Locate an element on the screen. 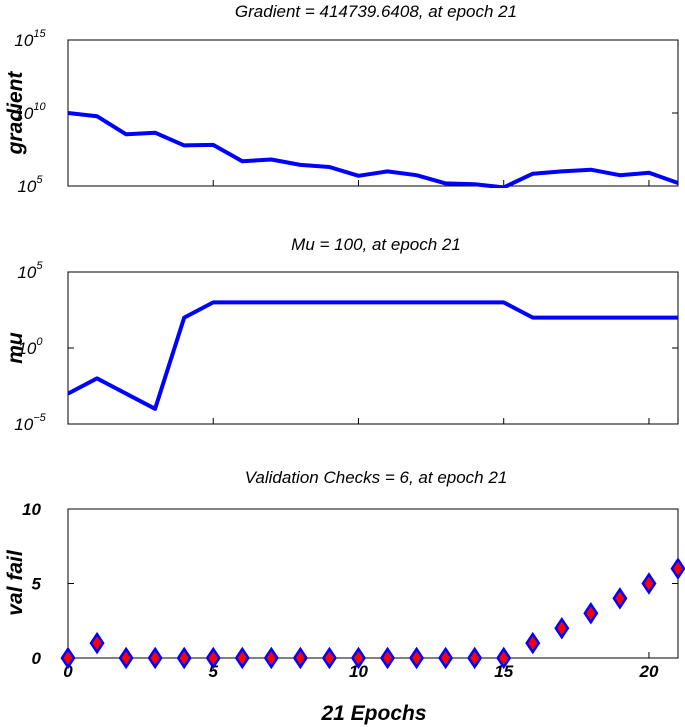 The width and height of the screenshot is (685, 727). x-tick-label: 10 is located at coordinates (358, 671).